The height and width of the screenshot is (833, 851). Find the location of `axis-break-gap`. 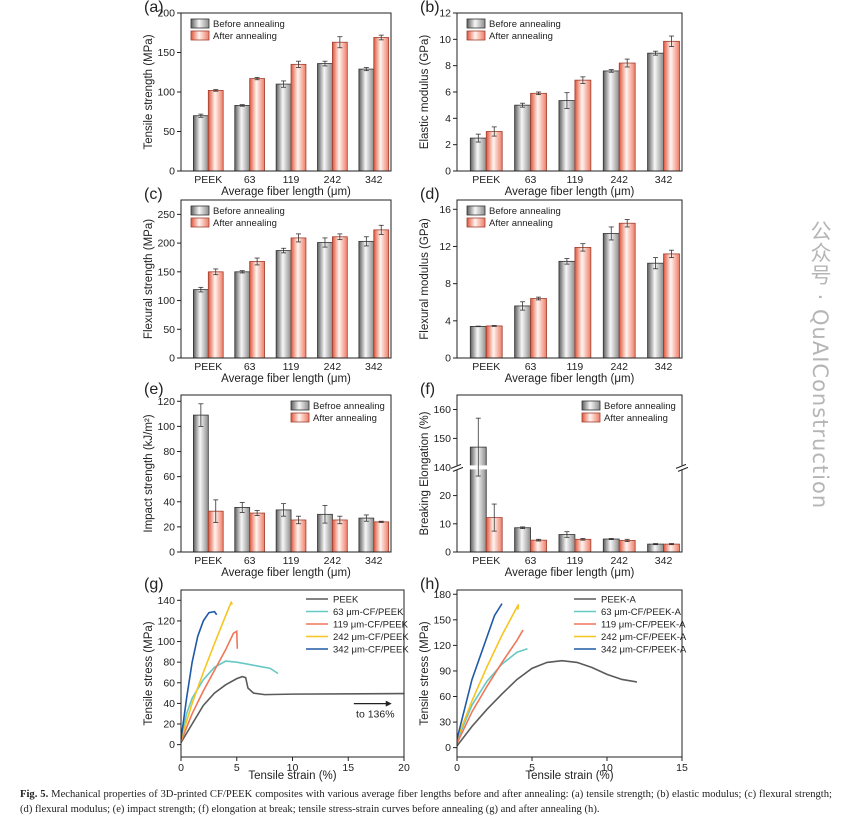

axis-break-gap is located at coordinates (682, 467).